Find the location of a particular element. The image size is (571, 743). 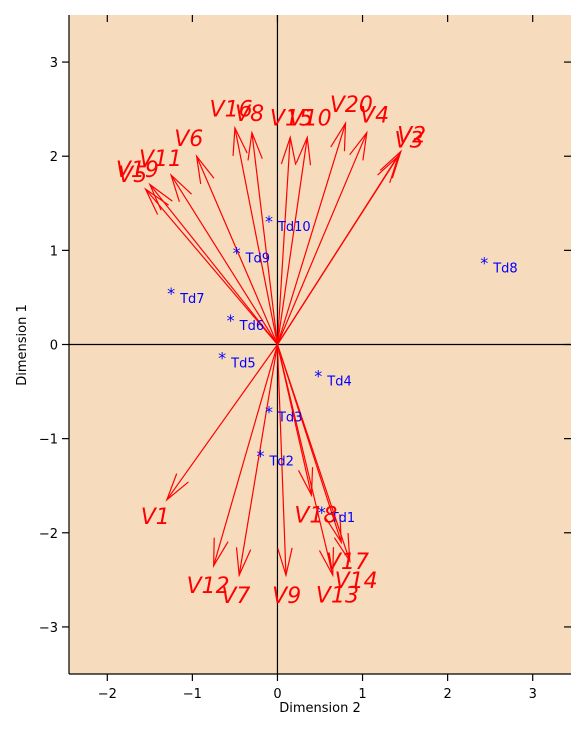

variable-arrow-v1 is located at coordinates (221, 423).